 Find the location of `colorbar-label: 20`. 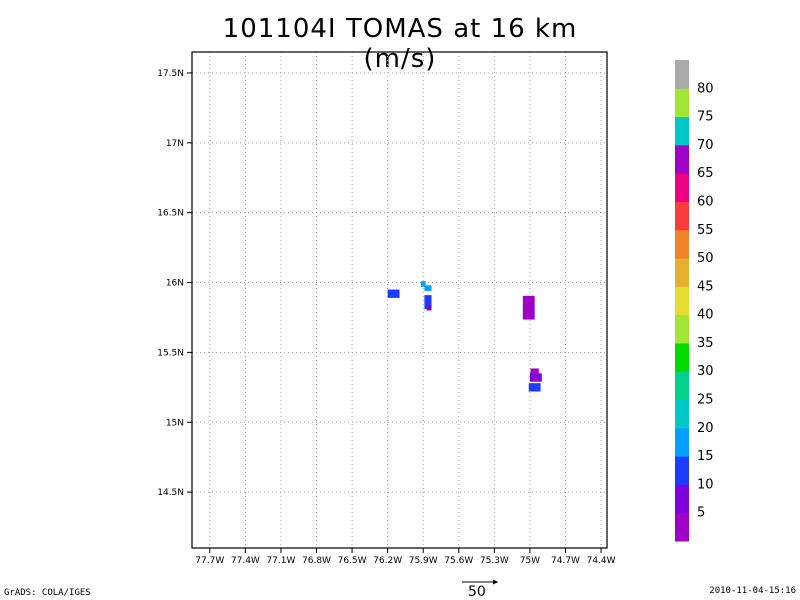

colorbar-label: 20 is located at coordinates (705, 428).